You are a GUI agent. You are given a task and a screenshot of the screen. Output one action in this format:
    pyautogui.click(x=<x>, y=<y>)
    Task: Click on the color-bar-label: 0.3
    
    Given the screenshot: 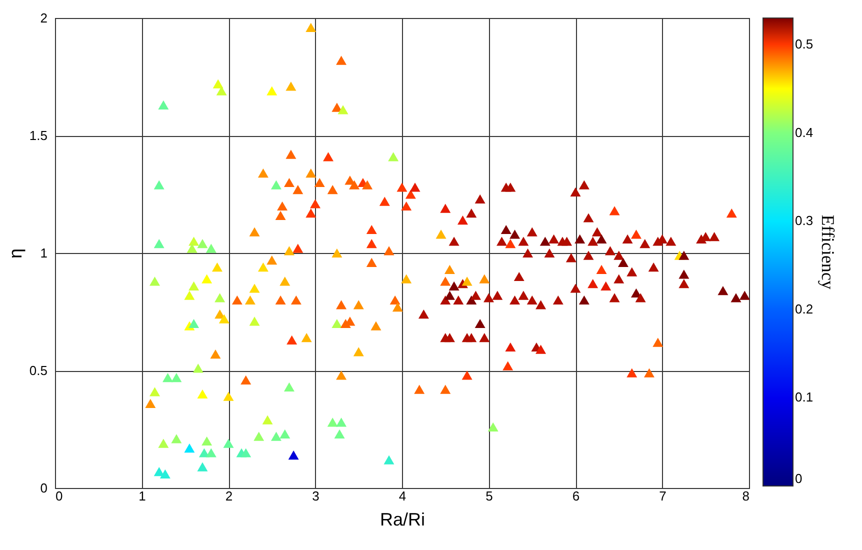 What is the action you would take?
    pyautogui.click(x=804, y=220)
    